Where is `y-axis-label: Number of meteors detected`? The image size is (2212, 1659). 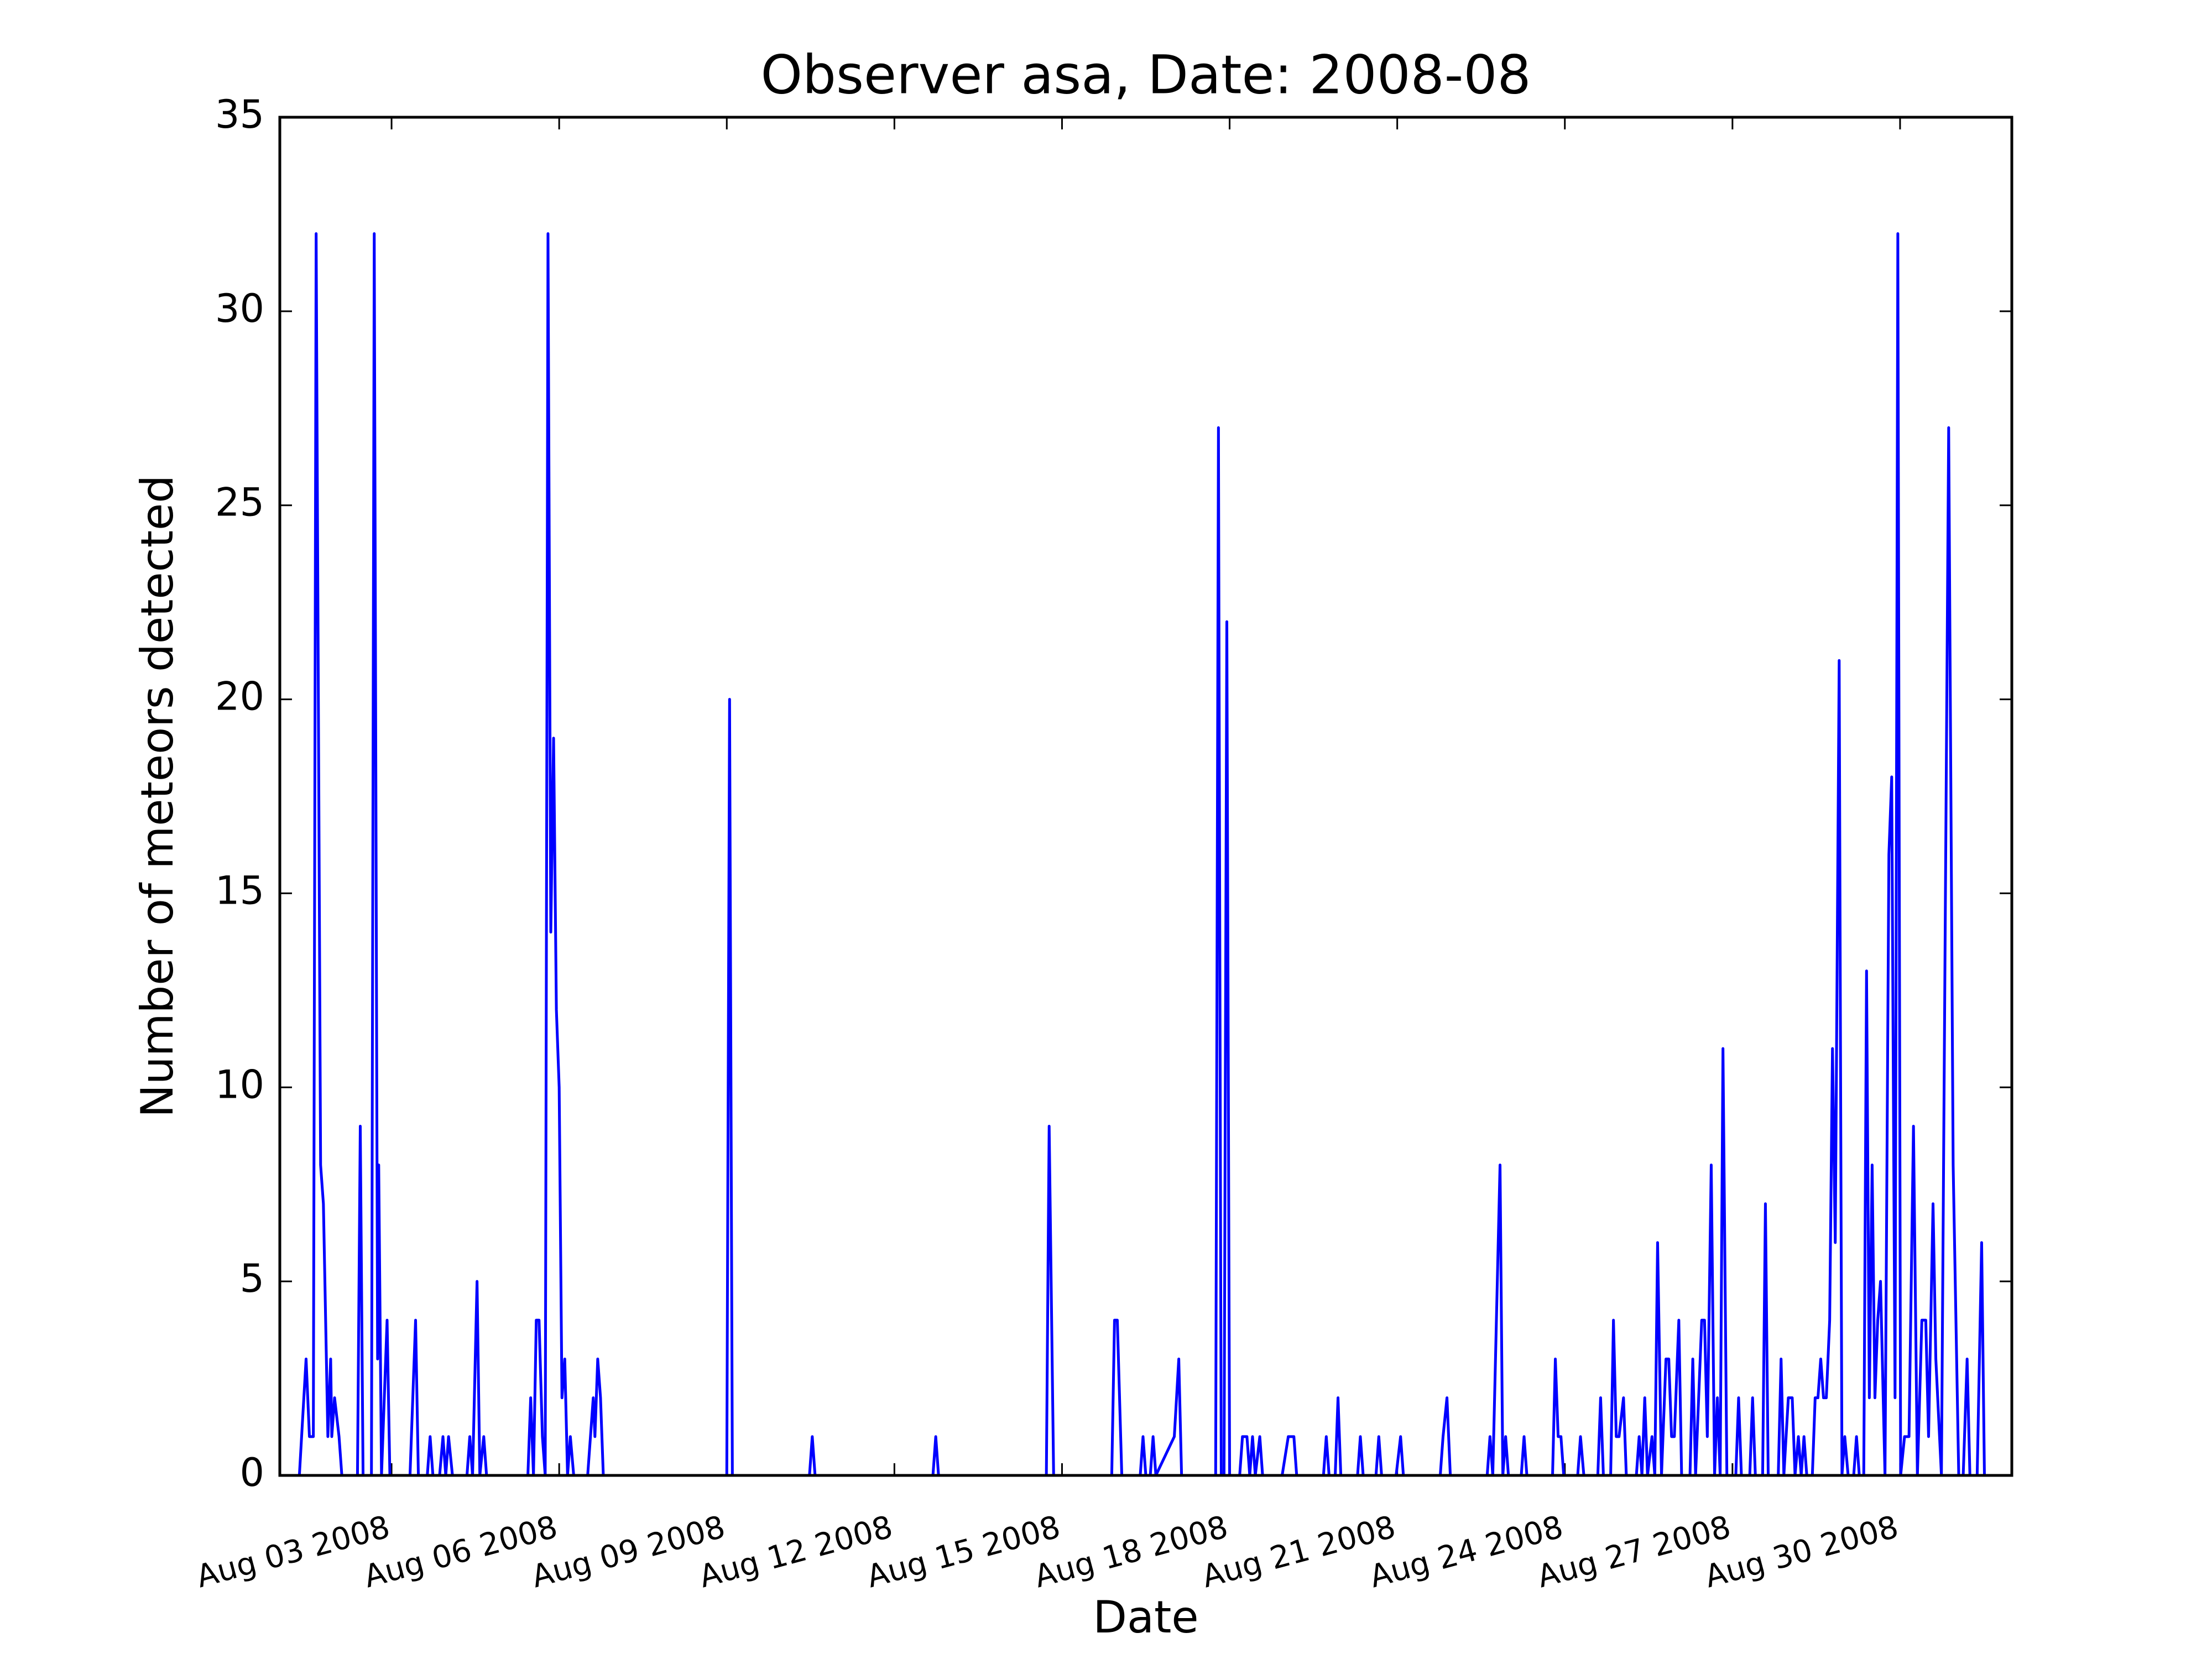 y-axis-label: Number of meteors detected is located at coordinates (158, 797).